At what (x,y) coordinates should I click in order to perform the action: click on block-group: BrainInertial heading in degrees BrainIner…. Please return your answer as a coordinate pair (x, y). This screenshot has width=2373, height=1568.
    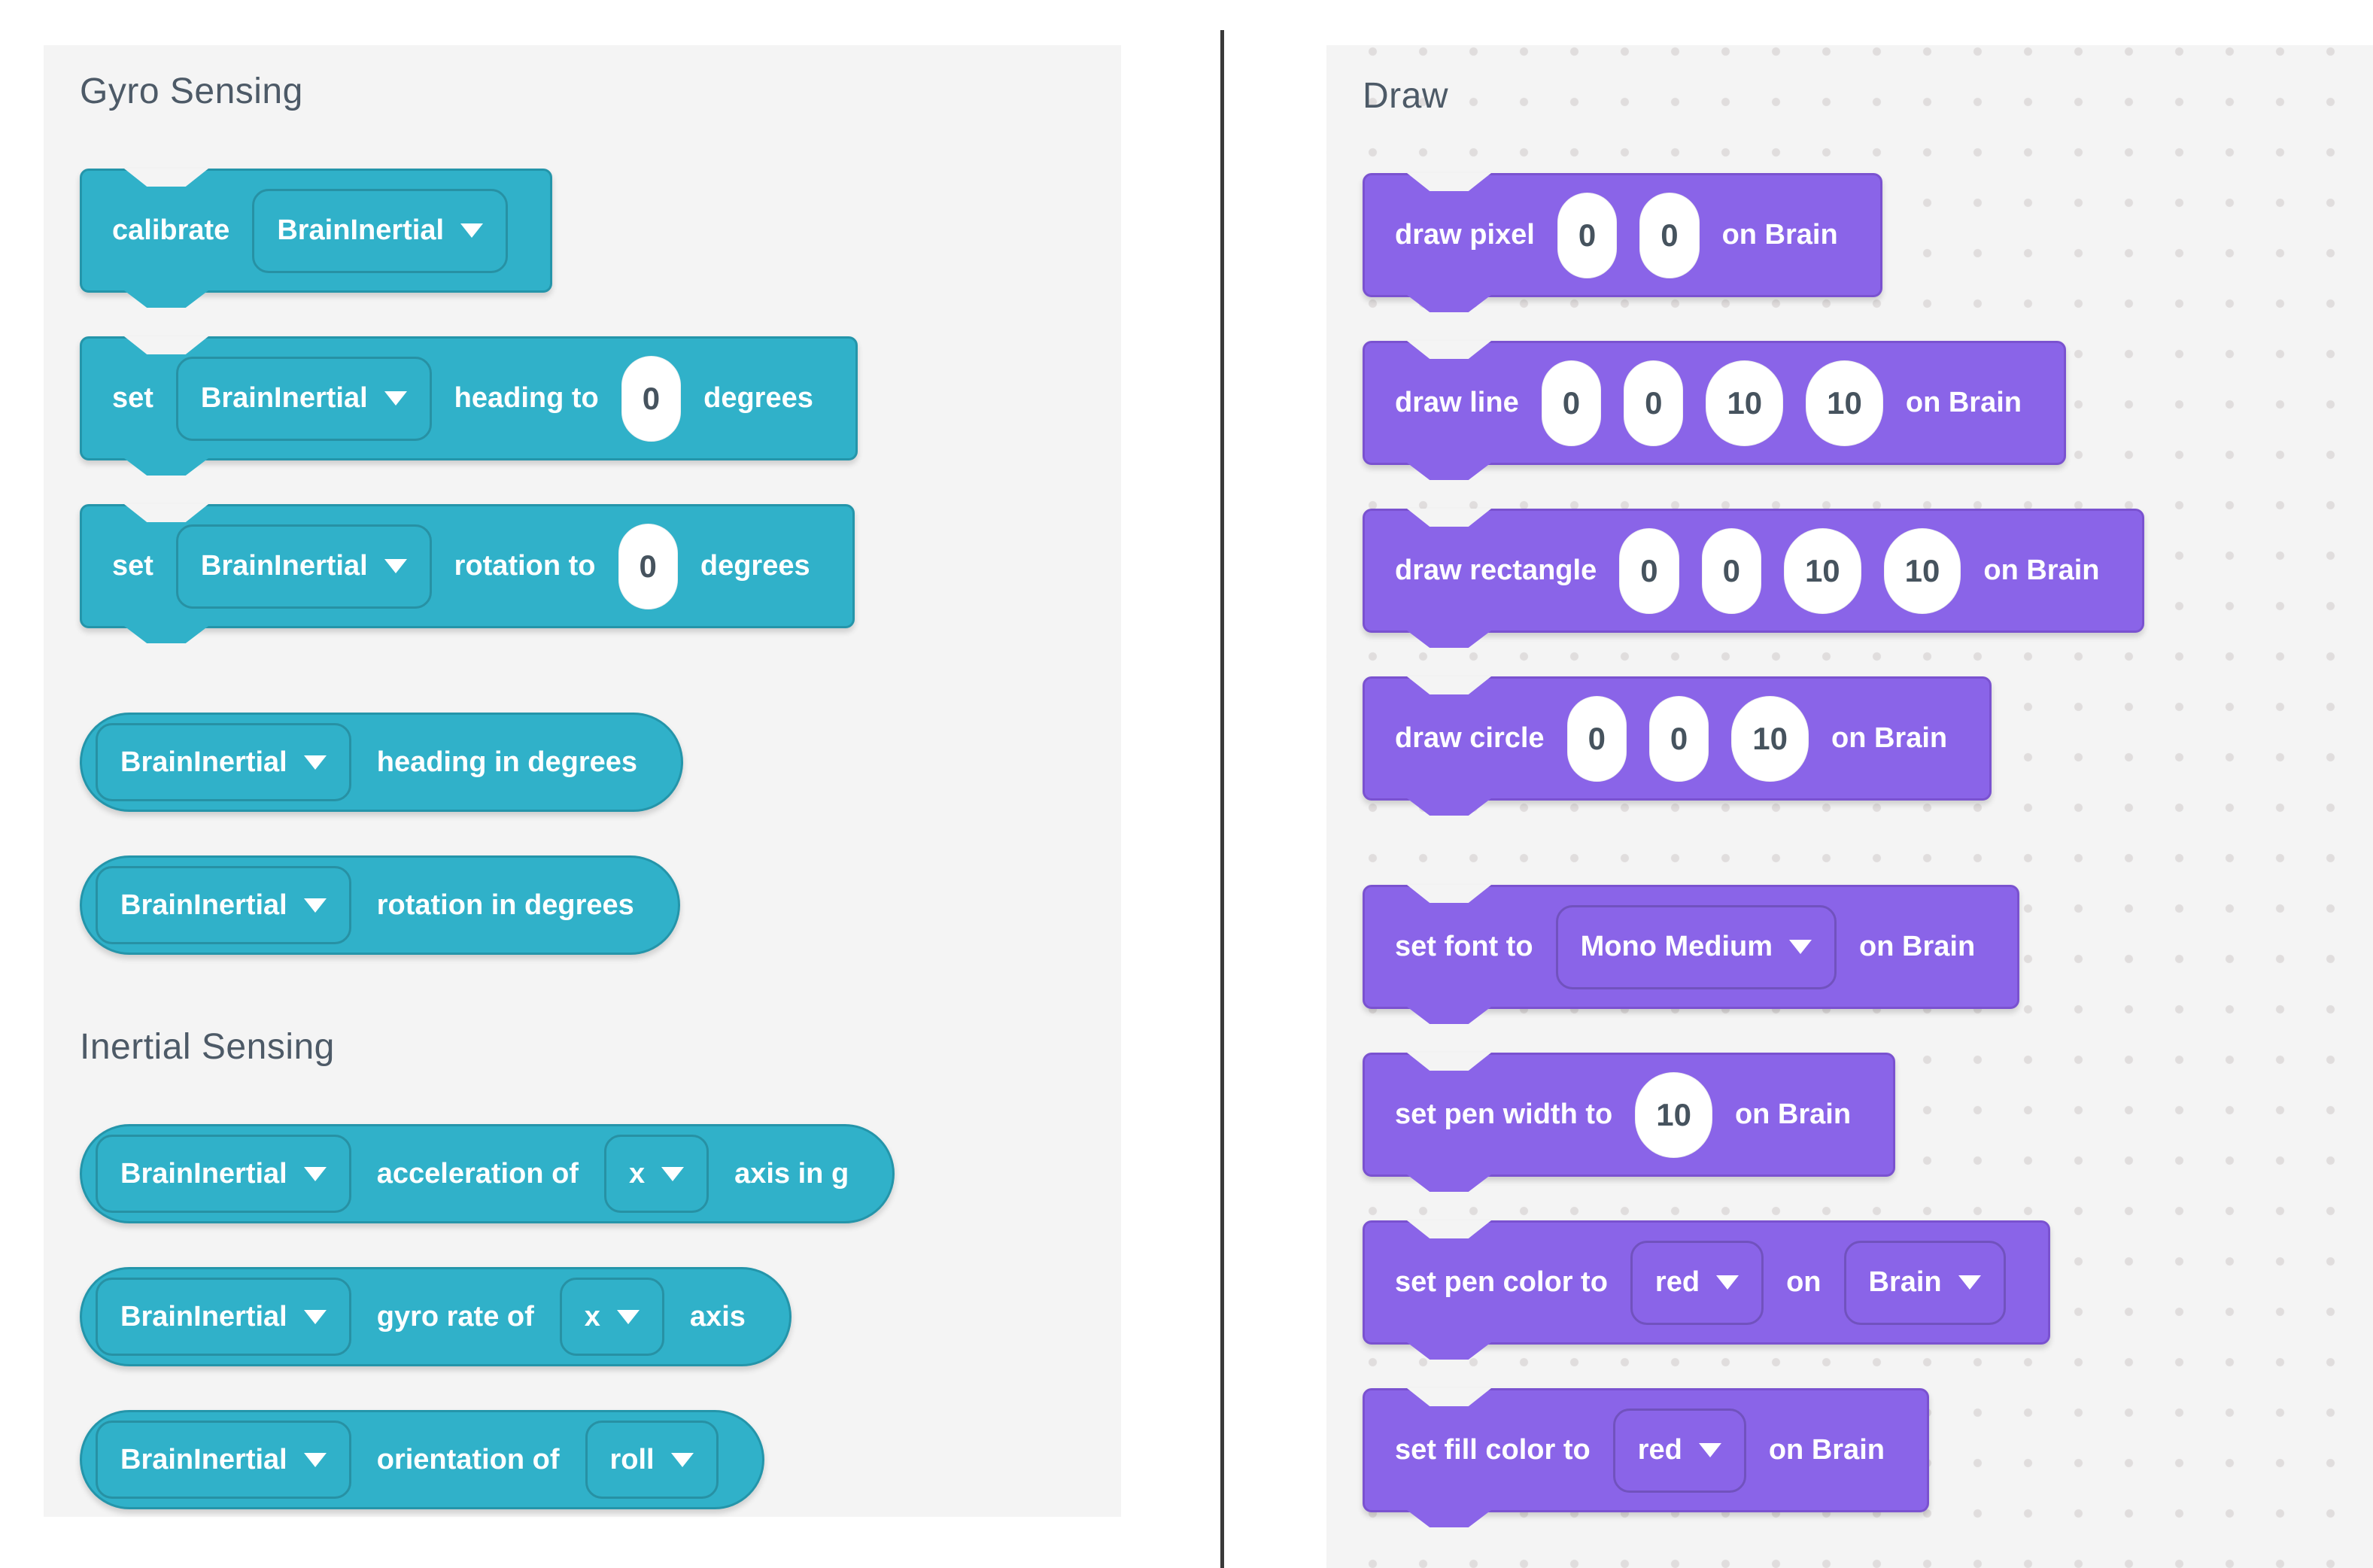
    Looking at the image, I should click on (600, 834).